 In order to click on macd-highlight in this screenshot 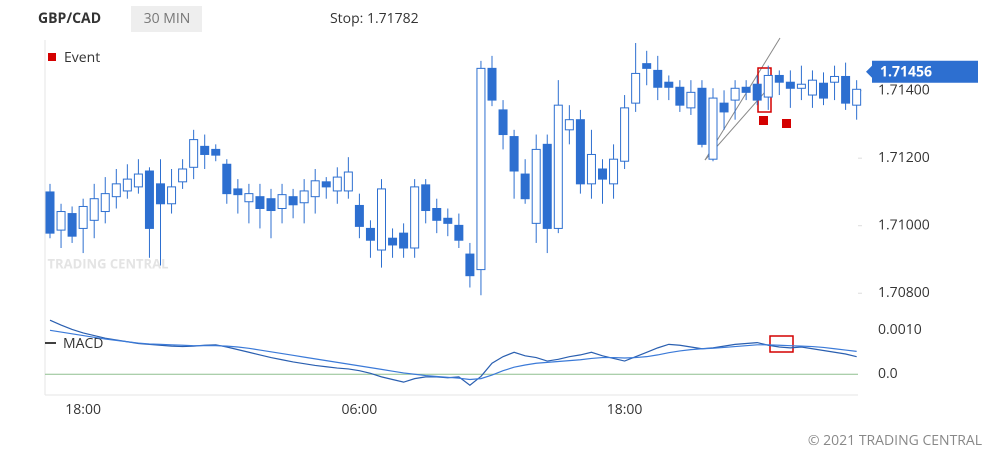, I will do `click(781, 344)`.